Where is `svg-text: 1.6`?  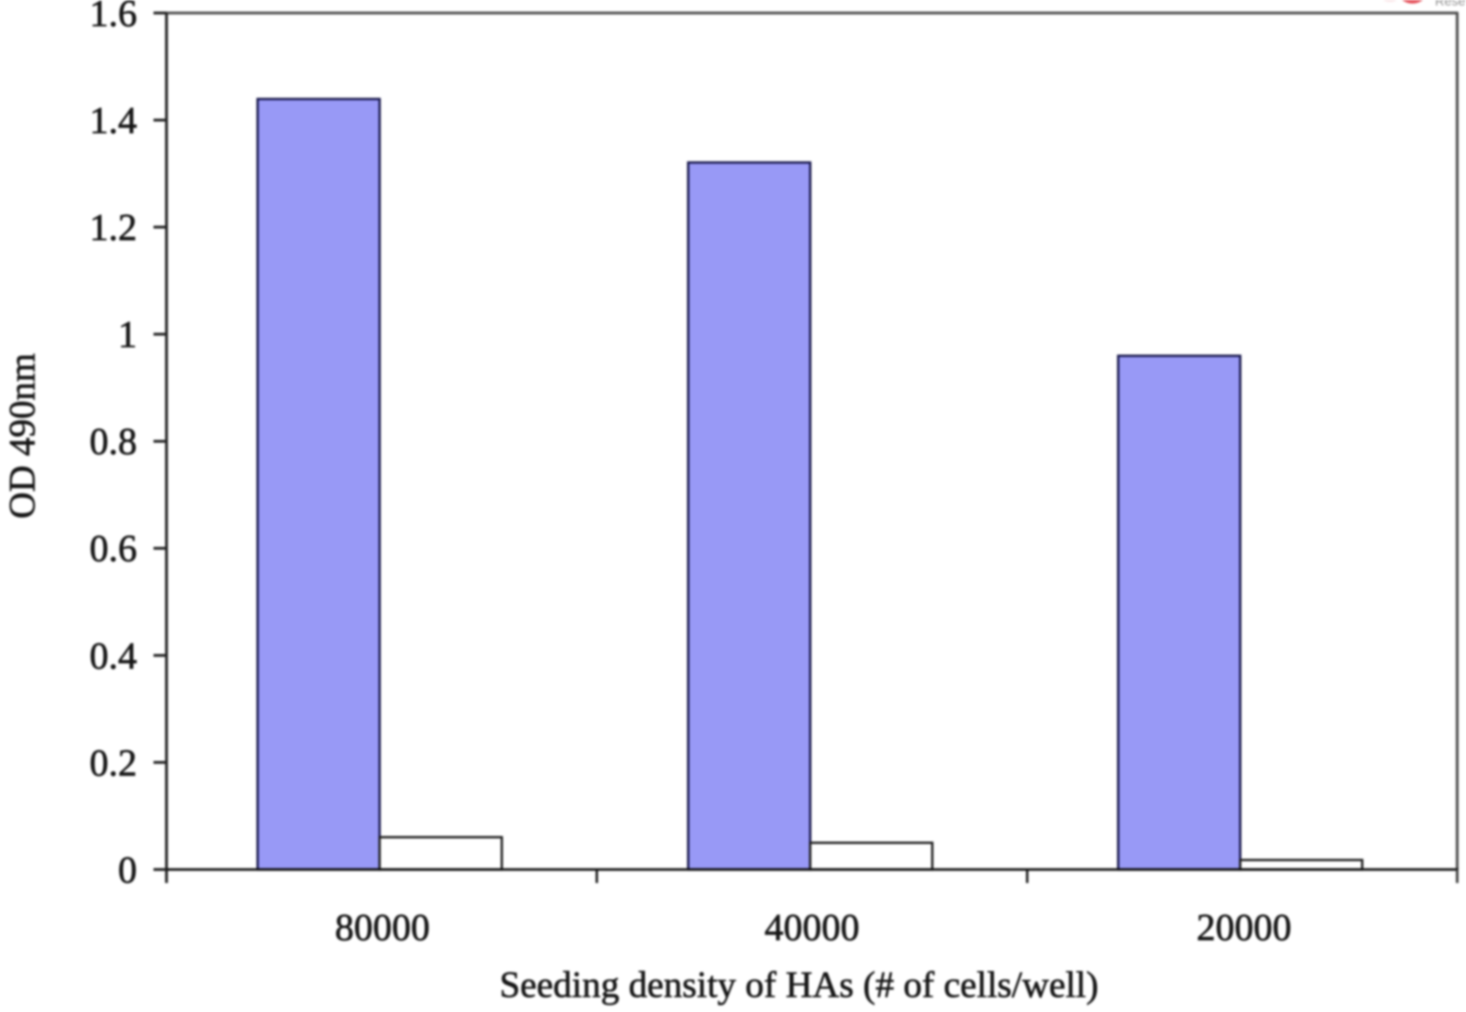
svg-text: 1.6 is located at coordinates (114, 17).